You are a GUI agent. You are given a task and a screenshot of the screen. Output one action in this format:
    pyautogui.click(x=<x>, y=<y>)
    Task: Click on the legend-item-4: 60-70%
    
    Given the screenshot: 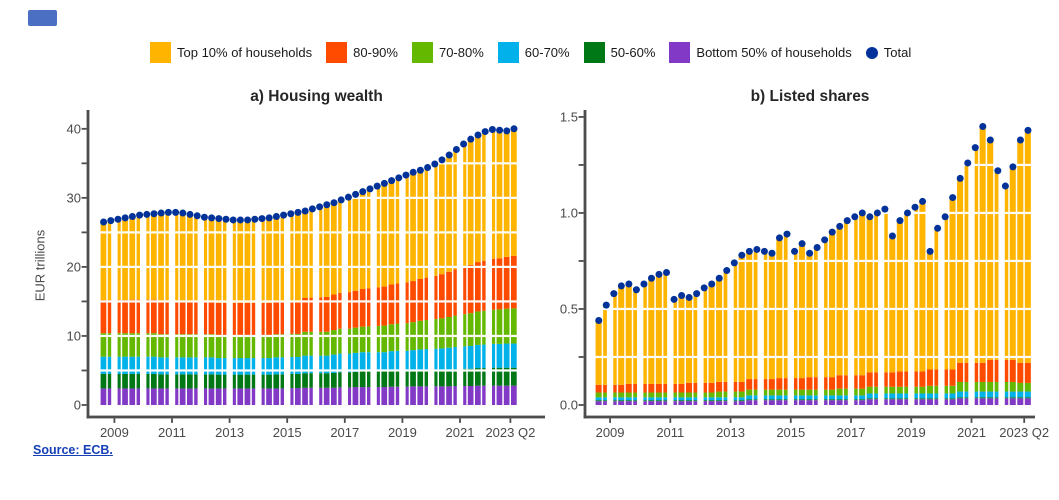 What is the action you would take?
    pyautogui.click(x=533, y=52)
    